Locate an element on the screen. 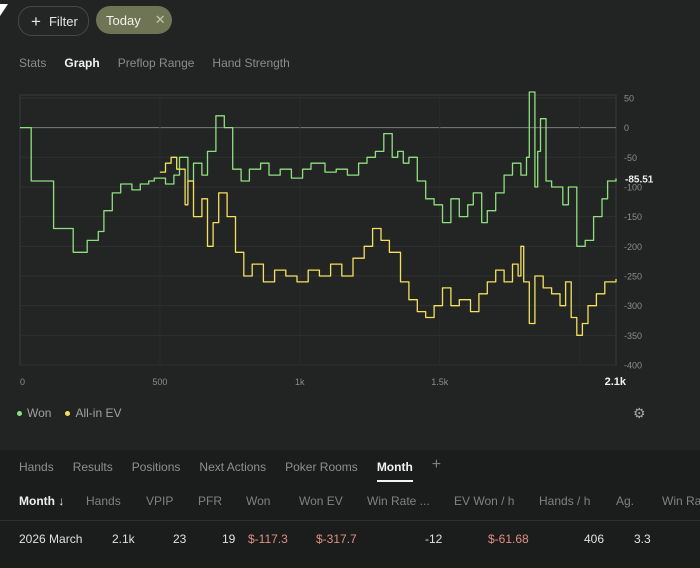  cell-aggression: 3.3 is located at coordinates (642, 539).